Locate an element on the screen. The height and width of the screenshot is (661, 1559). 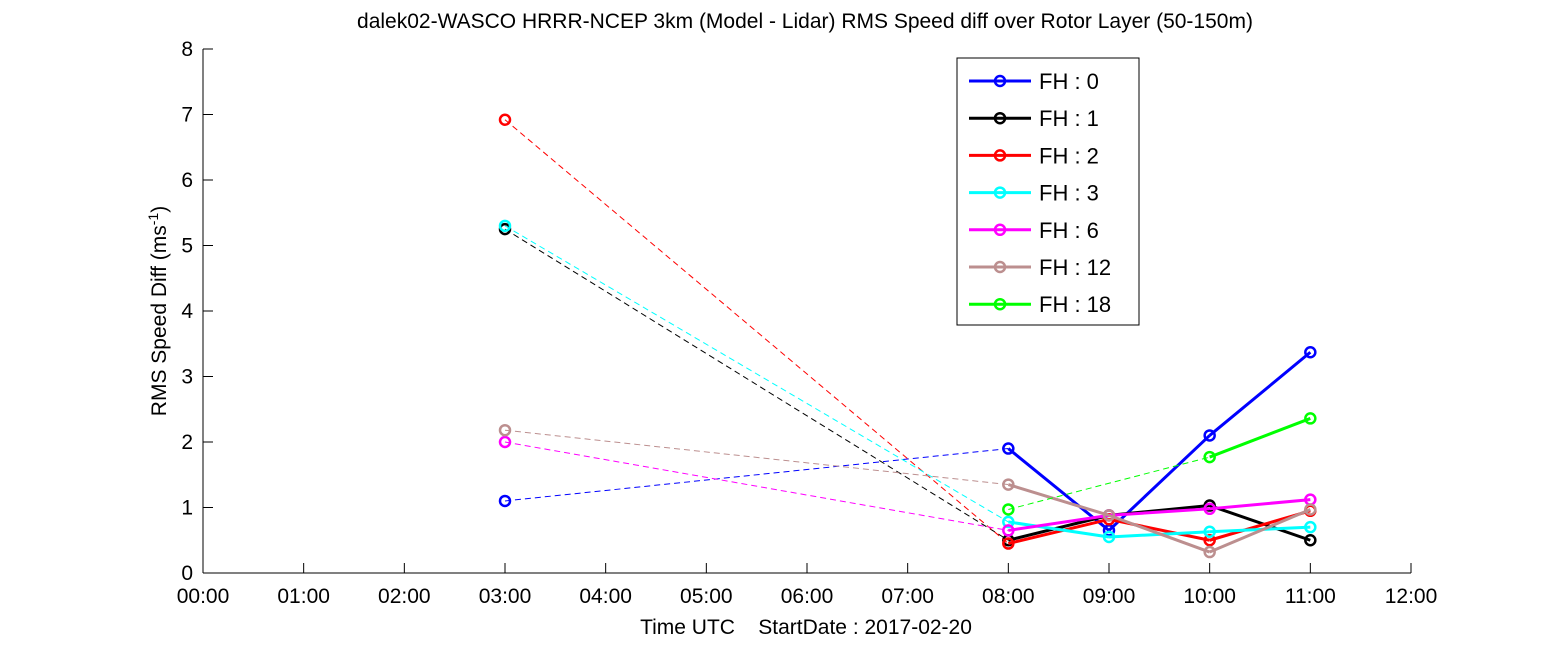
y-tick-label: 6 is located at coordinates (187, 180).